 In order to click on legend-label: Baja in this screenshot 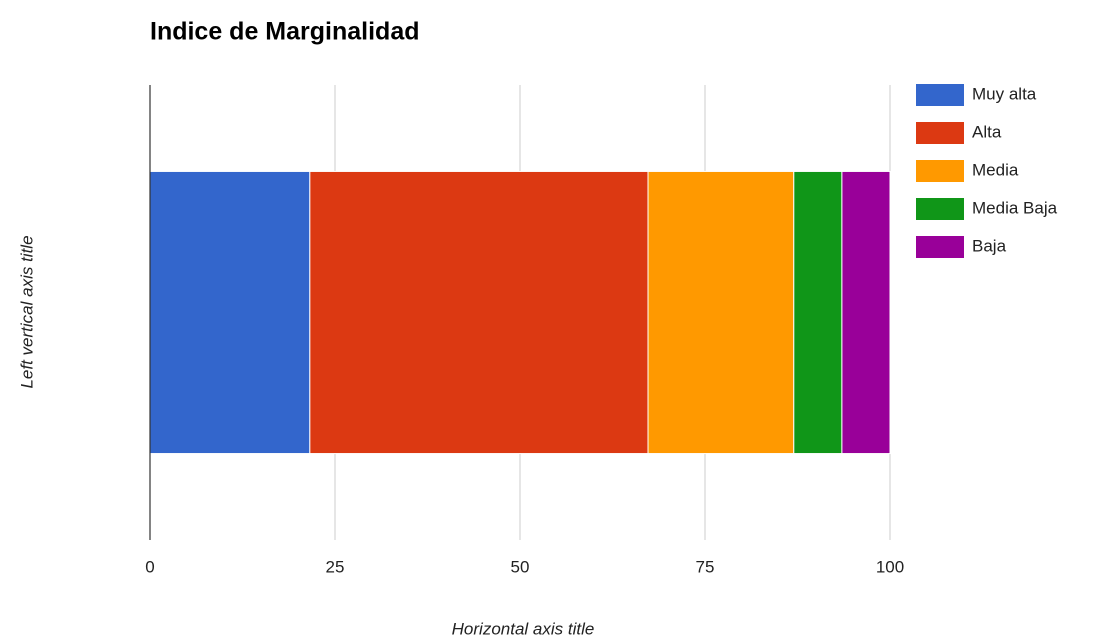, I will do `click(989, 245)`.